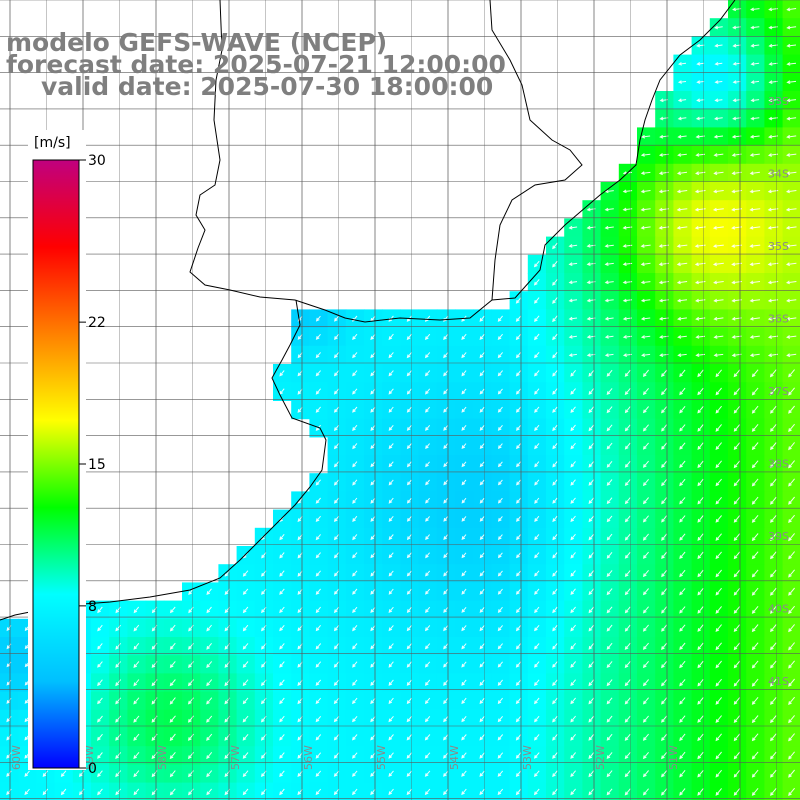  I want to click on lon-label: 55W, so click(381, 757).